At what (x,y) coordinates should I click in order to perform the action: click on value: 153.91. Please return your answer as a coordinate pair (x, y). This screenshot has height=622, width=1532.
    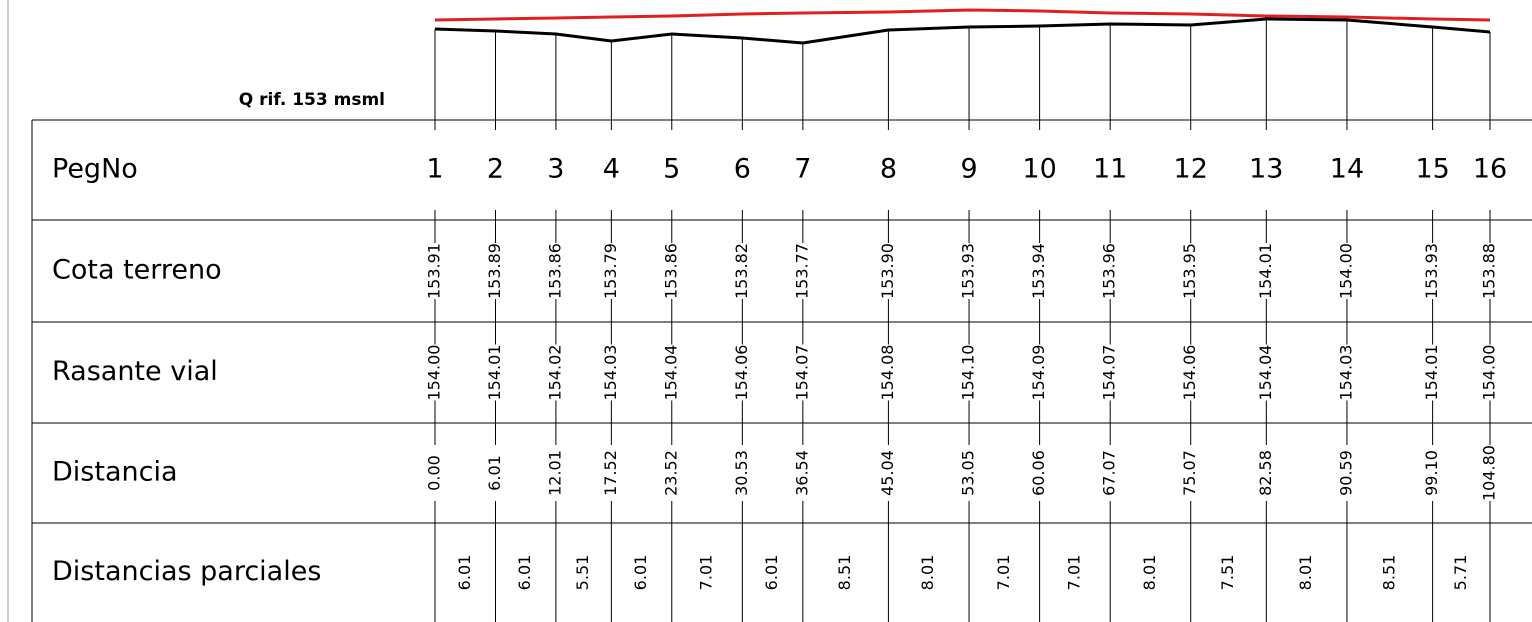
    Looking at the image, I should click on (434, 271).